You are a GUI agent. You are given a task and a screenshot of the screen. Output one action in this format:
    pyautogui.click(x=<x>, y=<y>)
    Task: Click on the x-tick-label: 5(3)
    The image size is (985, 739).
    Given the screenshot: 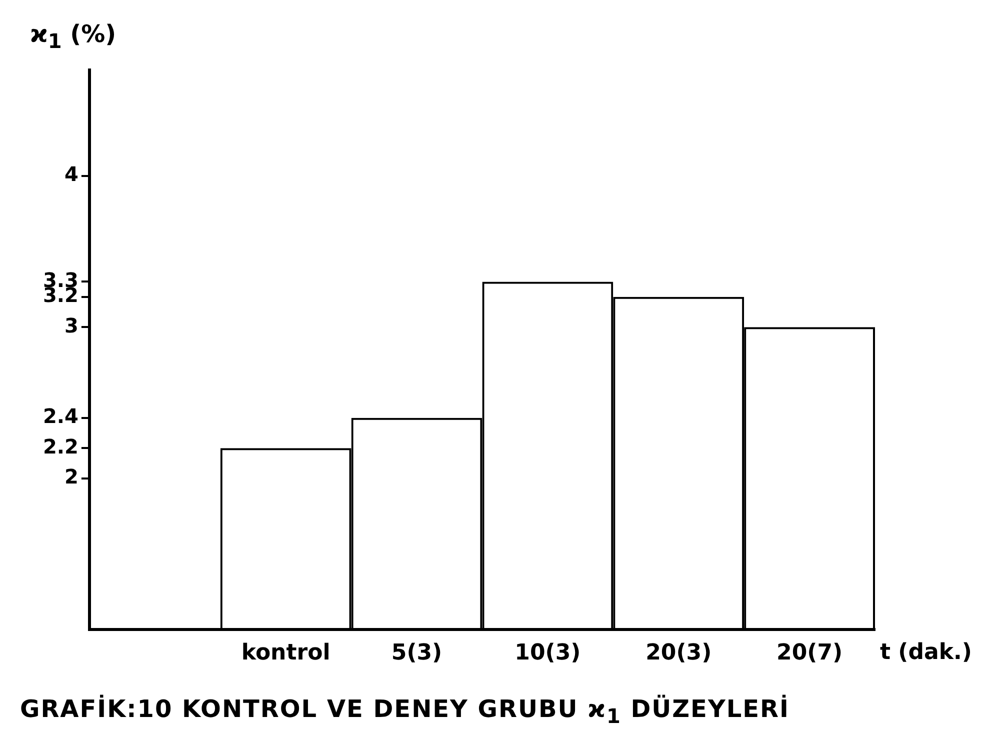 What is the action you would take?
    pyautogui.click(x=416, y=653)
    